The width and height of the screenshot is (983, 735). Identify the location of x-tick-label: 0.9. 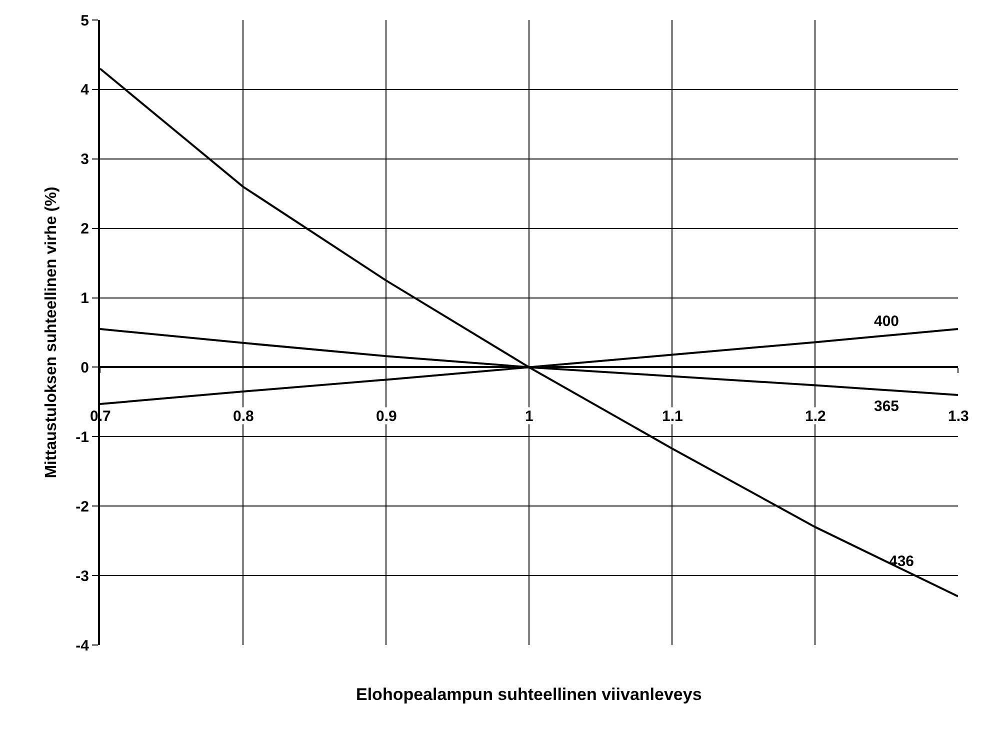
(386, 416).